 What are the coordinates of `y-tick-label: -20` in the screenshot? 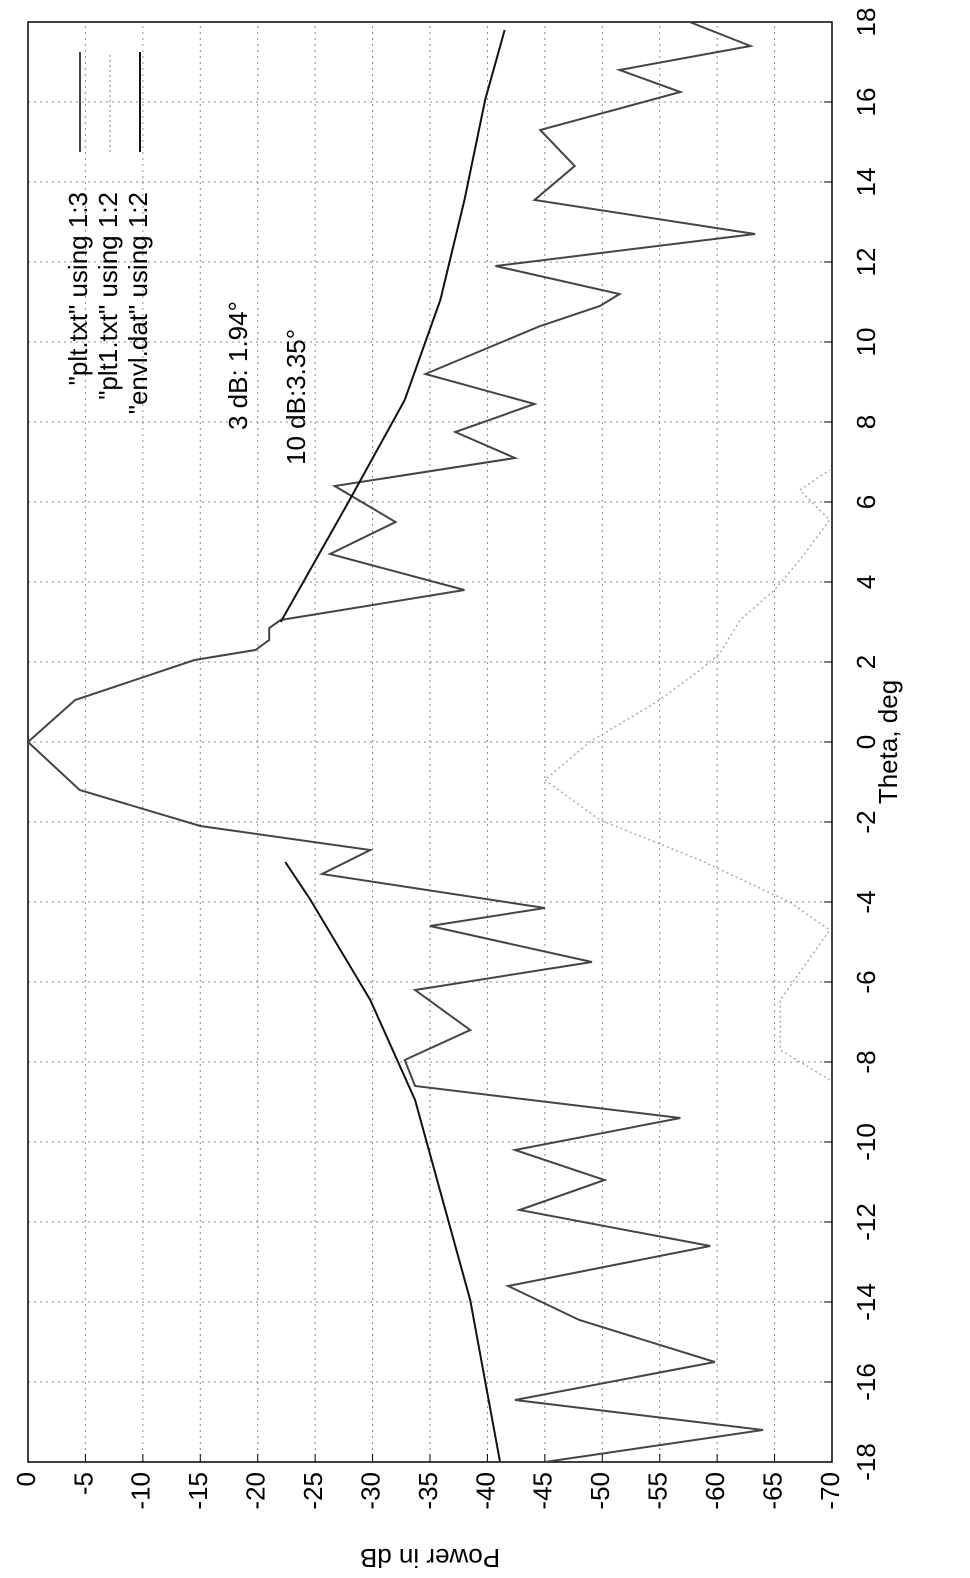 It's located at (256, 1491).